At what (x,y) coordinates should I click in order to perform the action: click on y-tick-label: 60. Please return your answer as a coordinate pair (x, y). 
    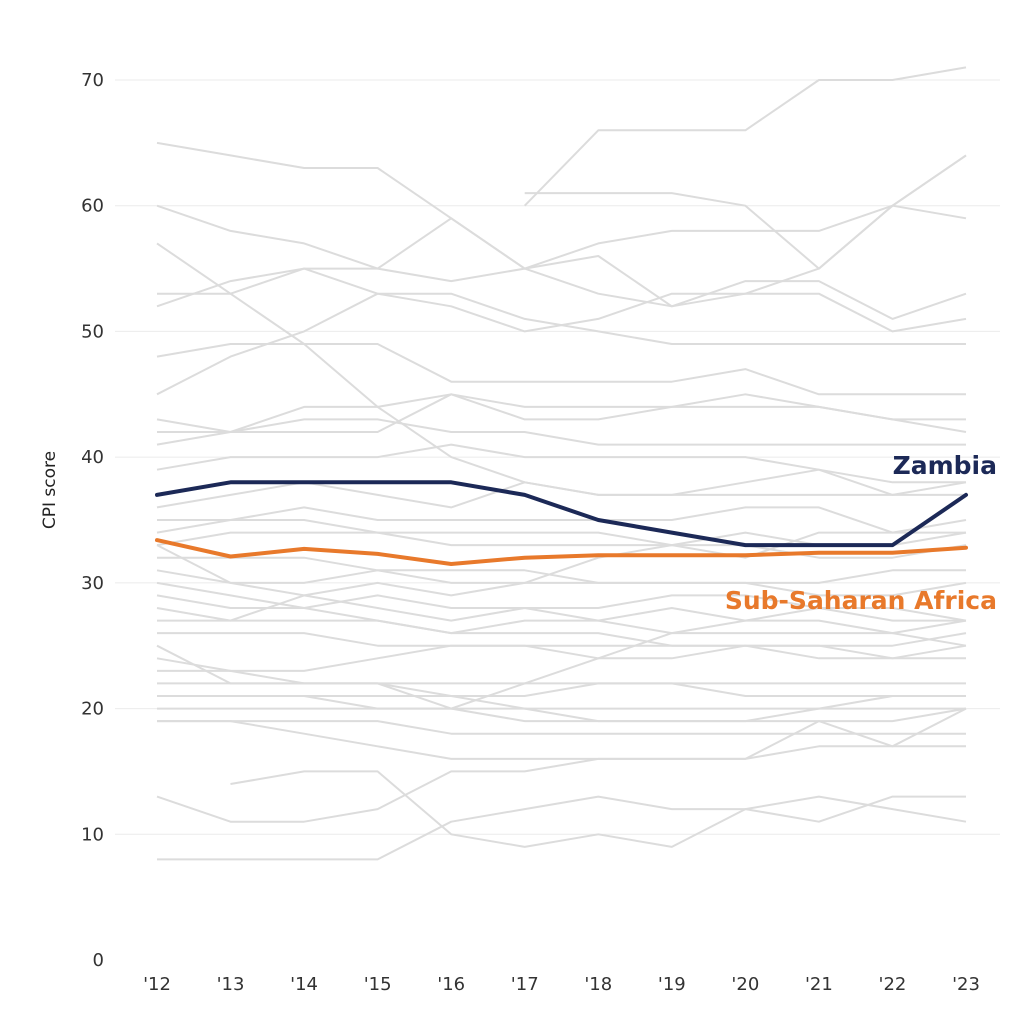
    Looking at the image, I should click on (92, 206).